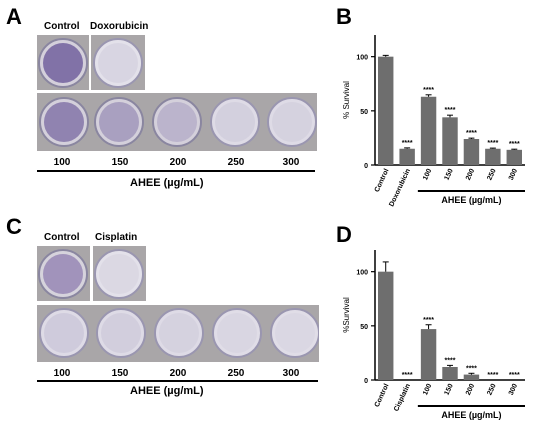 This screenshot has width=550, height=425. Describe the element at coordinates (344, 16) in the screenshot. I see `panel-letter-b: B` at that location.